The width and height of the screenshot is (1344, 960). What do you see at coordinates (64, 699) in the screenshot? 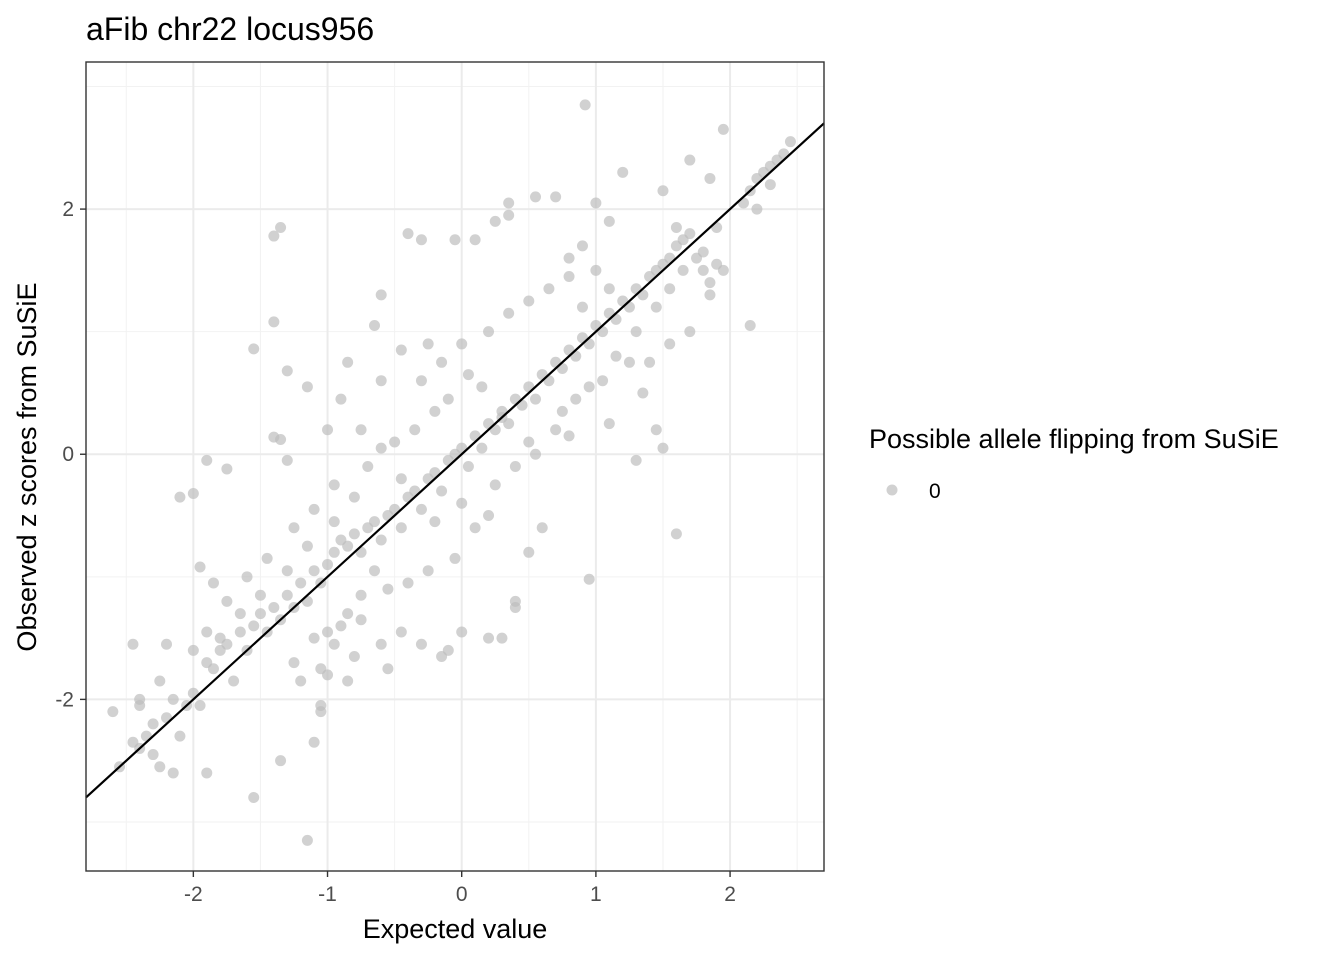
I see `y-tick-label: -2` at bounding box center [64, 699].